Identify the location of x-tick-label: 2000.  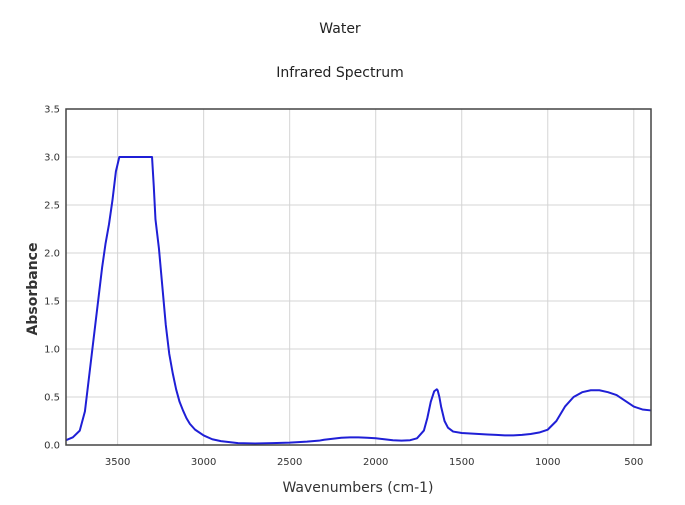
(375, 462).